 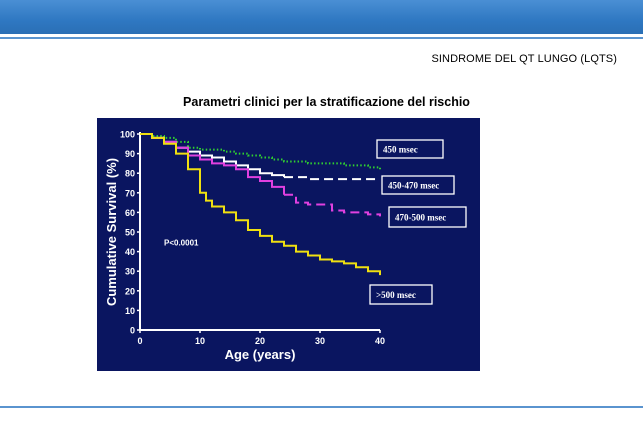 I want to click on y-tick-label: 60, so click(x=130, y=213).